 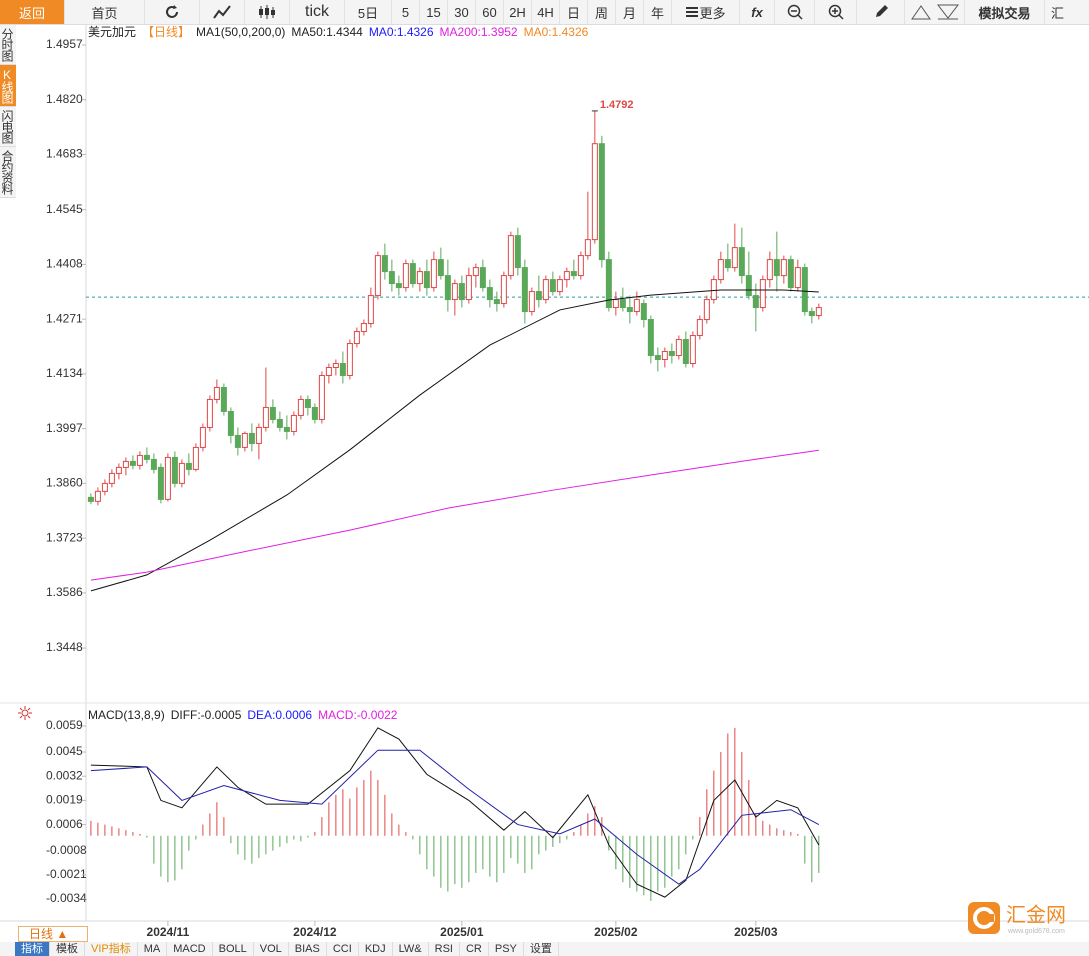 I want to click on home-button: 首页, so click(x=105, y=12).